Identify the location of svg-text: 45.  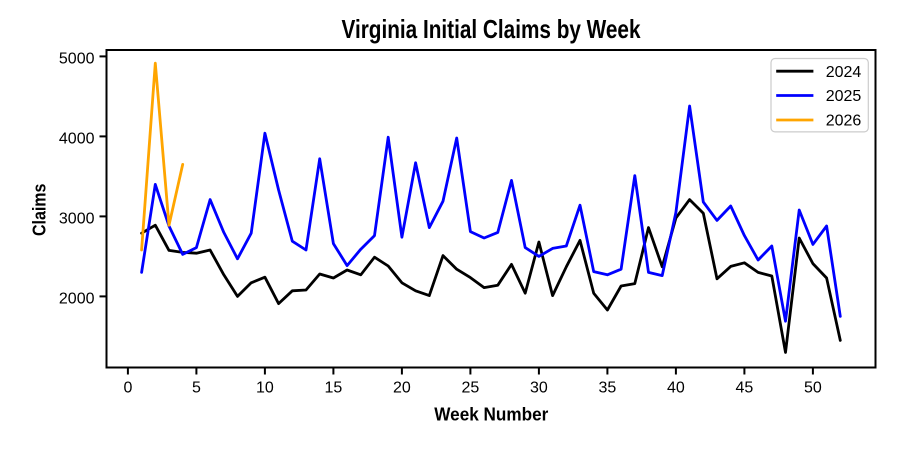
(745, 388).